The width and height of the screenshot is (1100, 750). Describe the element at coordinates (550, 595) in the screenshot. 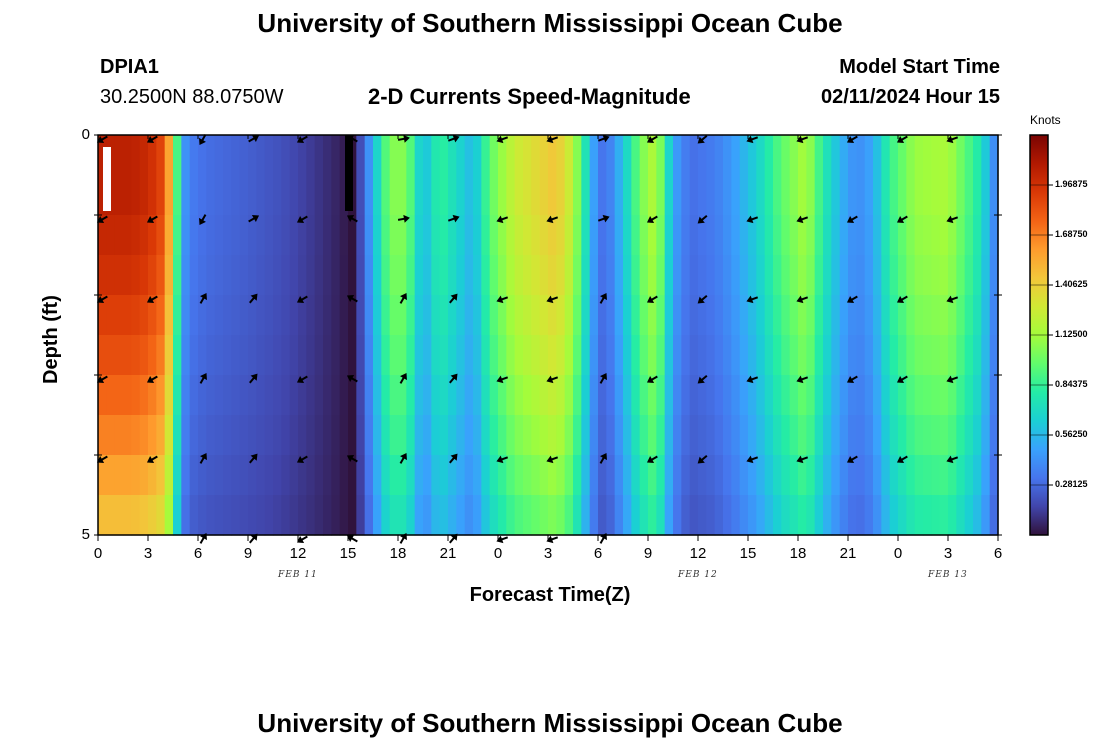

I see `x-axis-label: Forecast Time(Z)` at that location.